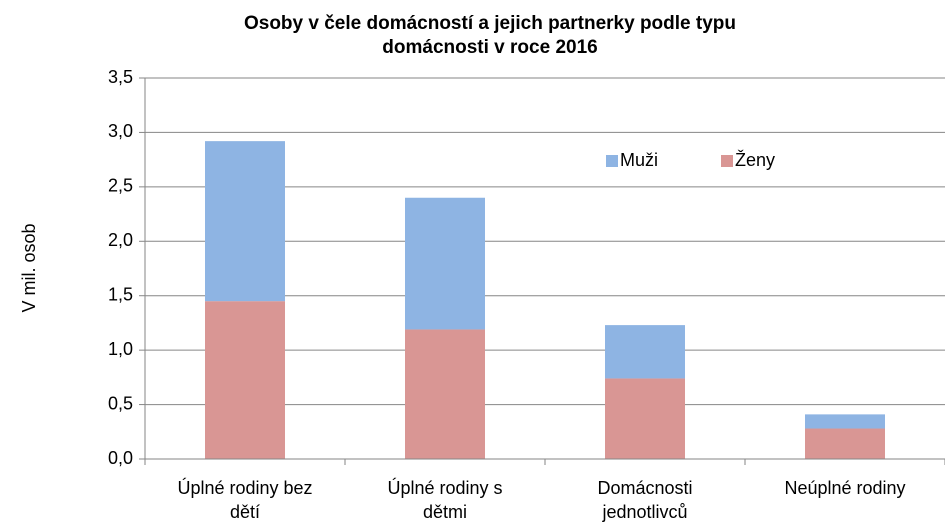 Image resolution: width=945 pixels, height=528 pixels. Describe the element at coordinates (489, 47) in the screenshot. I see `chart-title: domácnosti v roce 2016` at that location.